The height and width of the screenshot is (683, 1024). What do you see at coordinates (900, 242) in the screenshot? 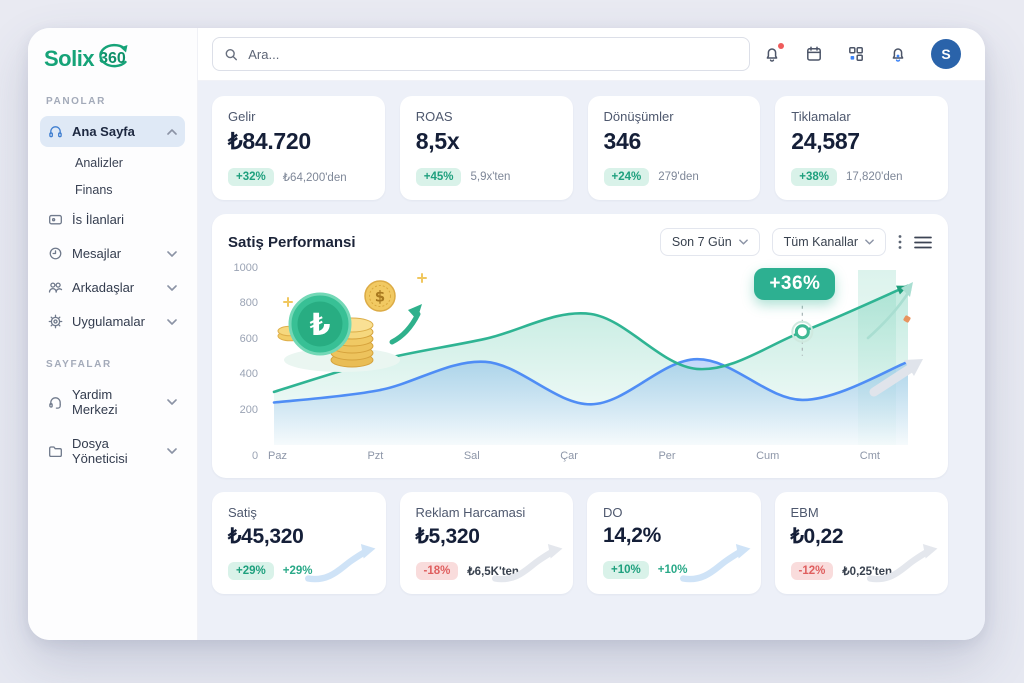
I see `kebab-menu-icon` at bounding box center [900, 242].